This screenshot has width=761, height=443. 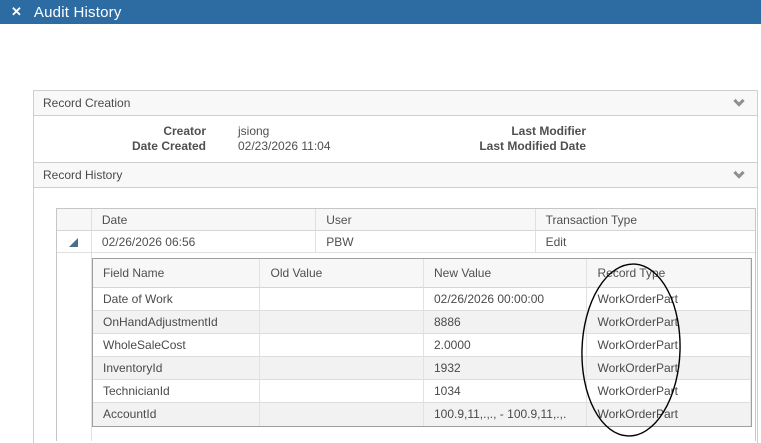 What do you see at coordinates (380, 12) in the screenshot?
I see `dialog-titlebar: ✕ Audit History` at bounding box center [380, 12].